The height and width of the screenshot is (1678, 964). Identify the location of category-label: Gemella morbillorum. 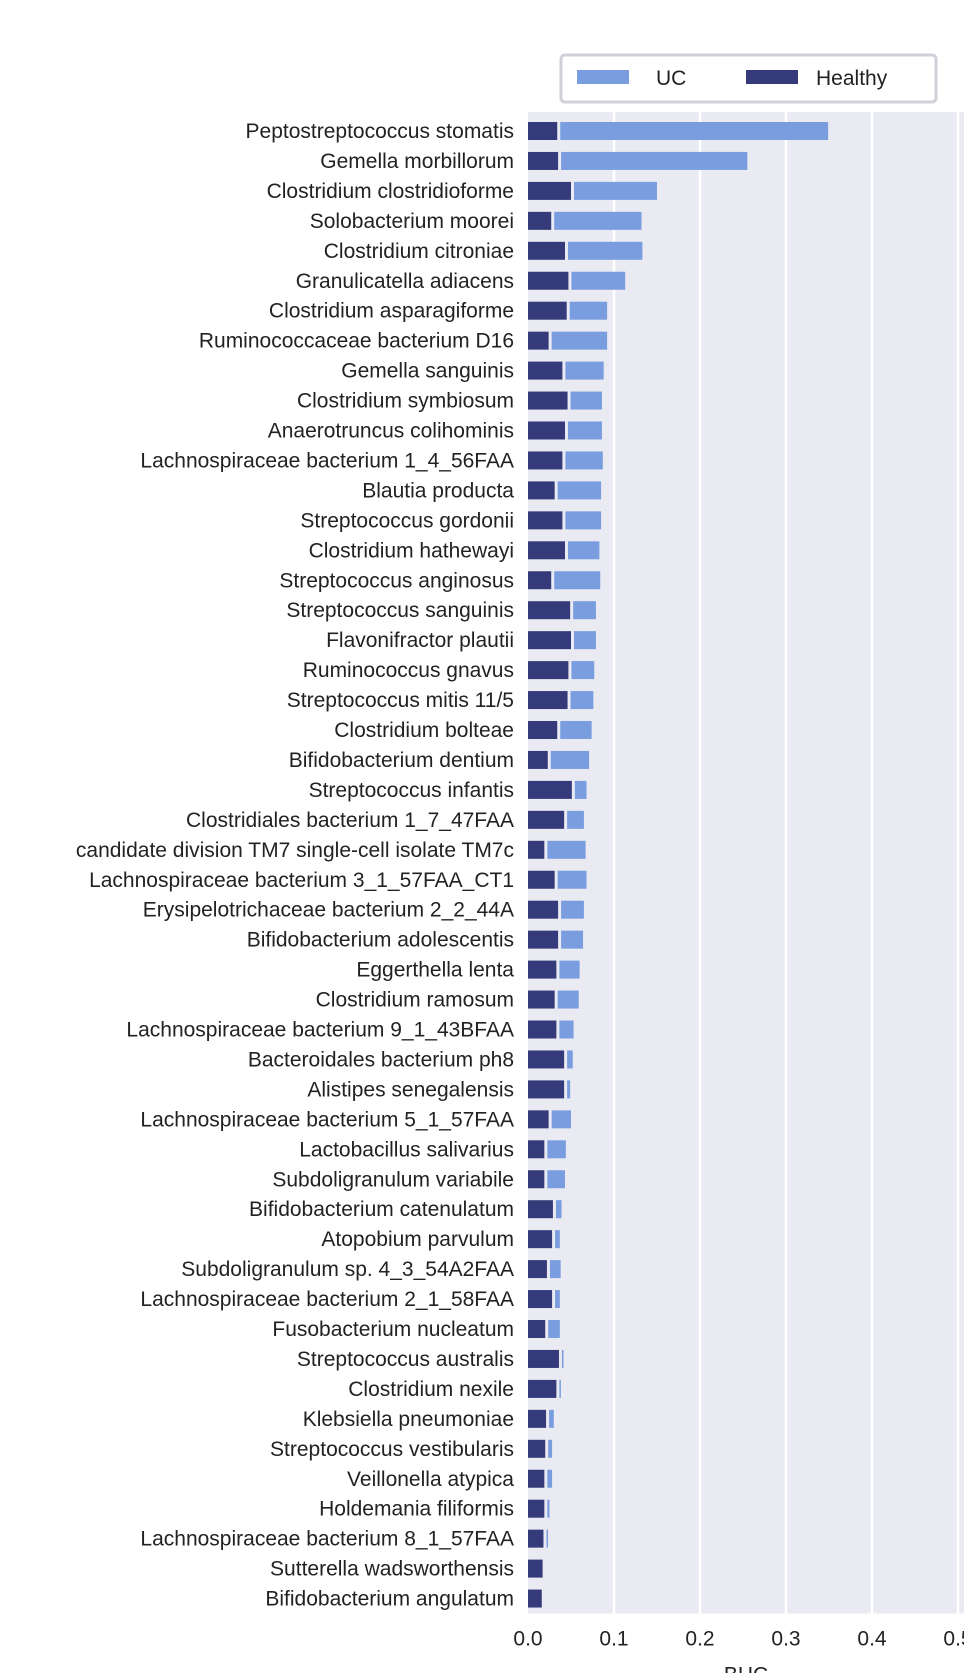
(417, 161).